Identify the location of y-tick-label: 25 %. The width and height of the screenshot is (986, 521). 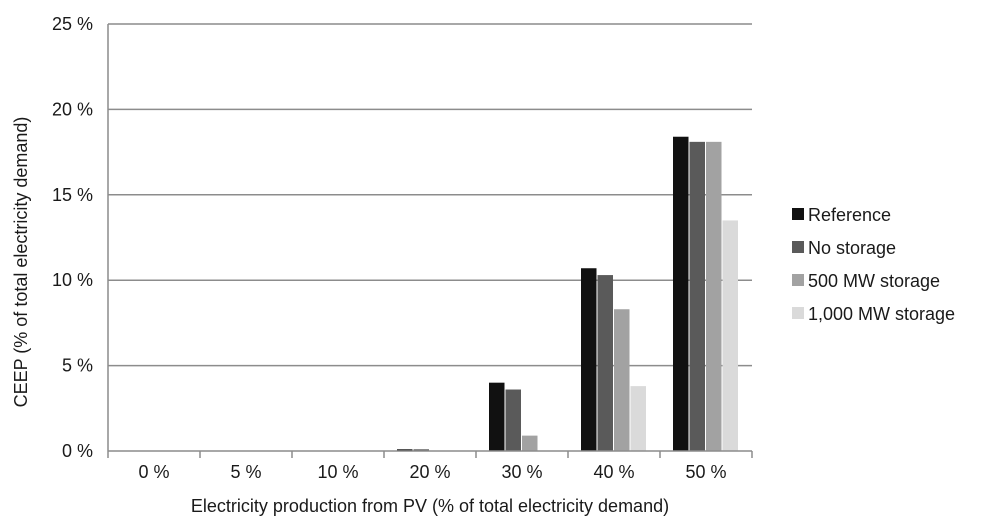
(72, 24).